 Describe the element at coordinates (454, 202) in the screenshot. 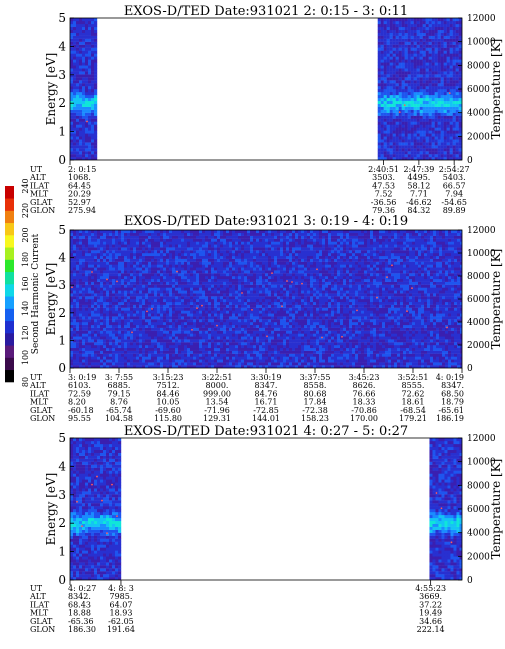

I see `ephemeris-cell: -54.65` at that location.